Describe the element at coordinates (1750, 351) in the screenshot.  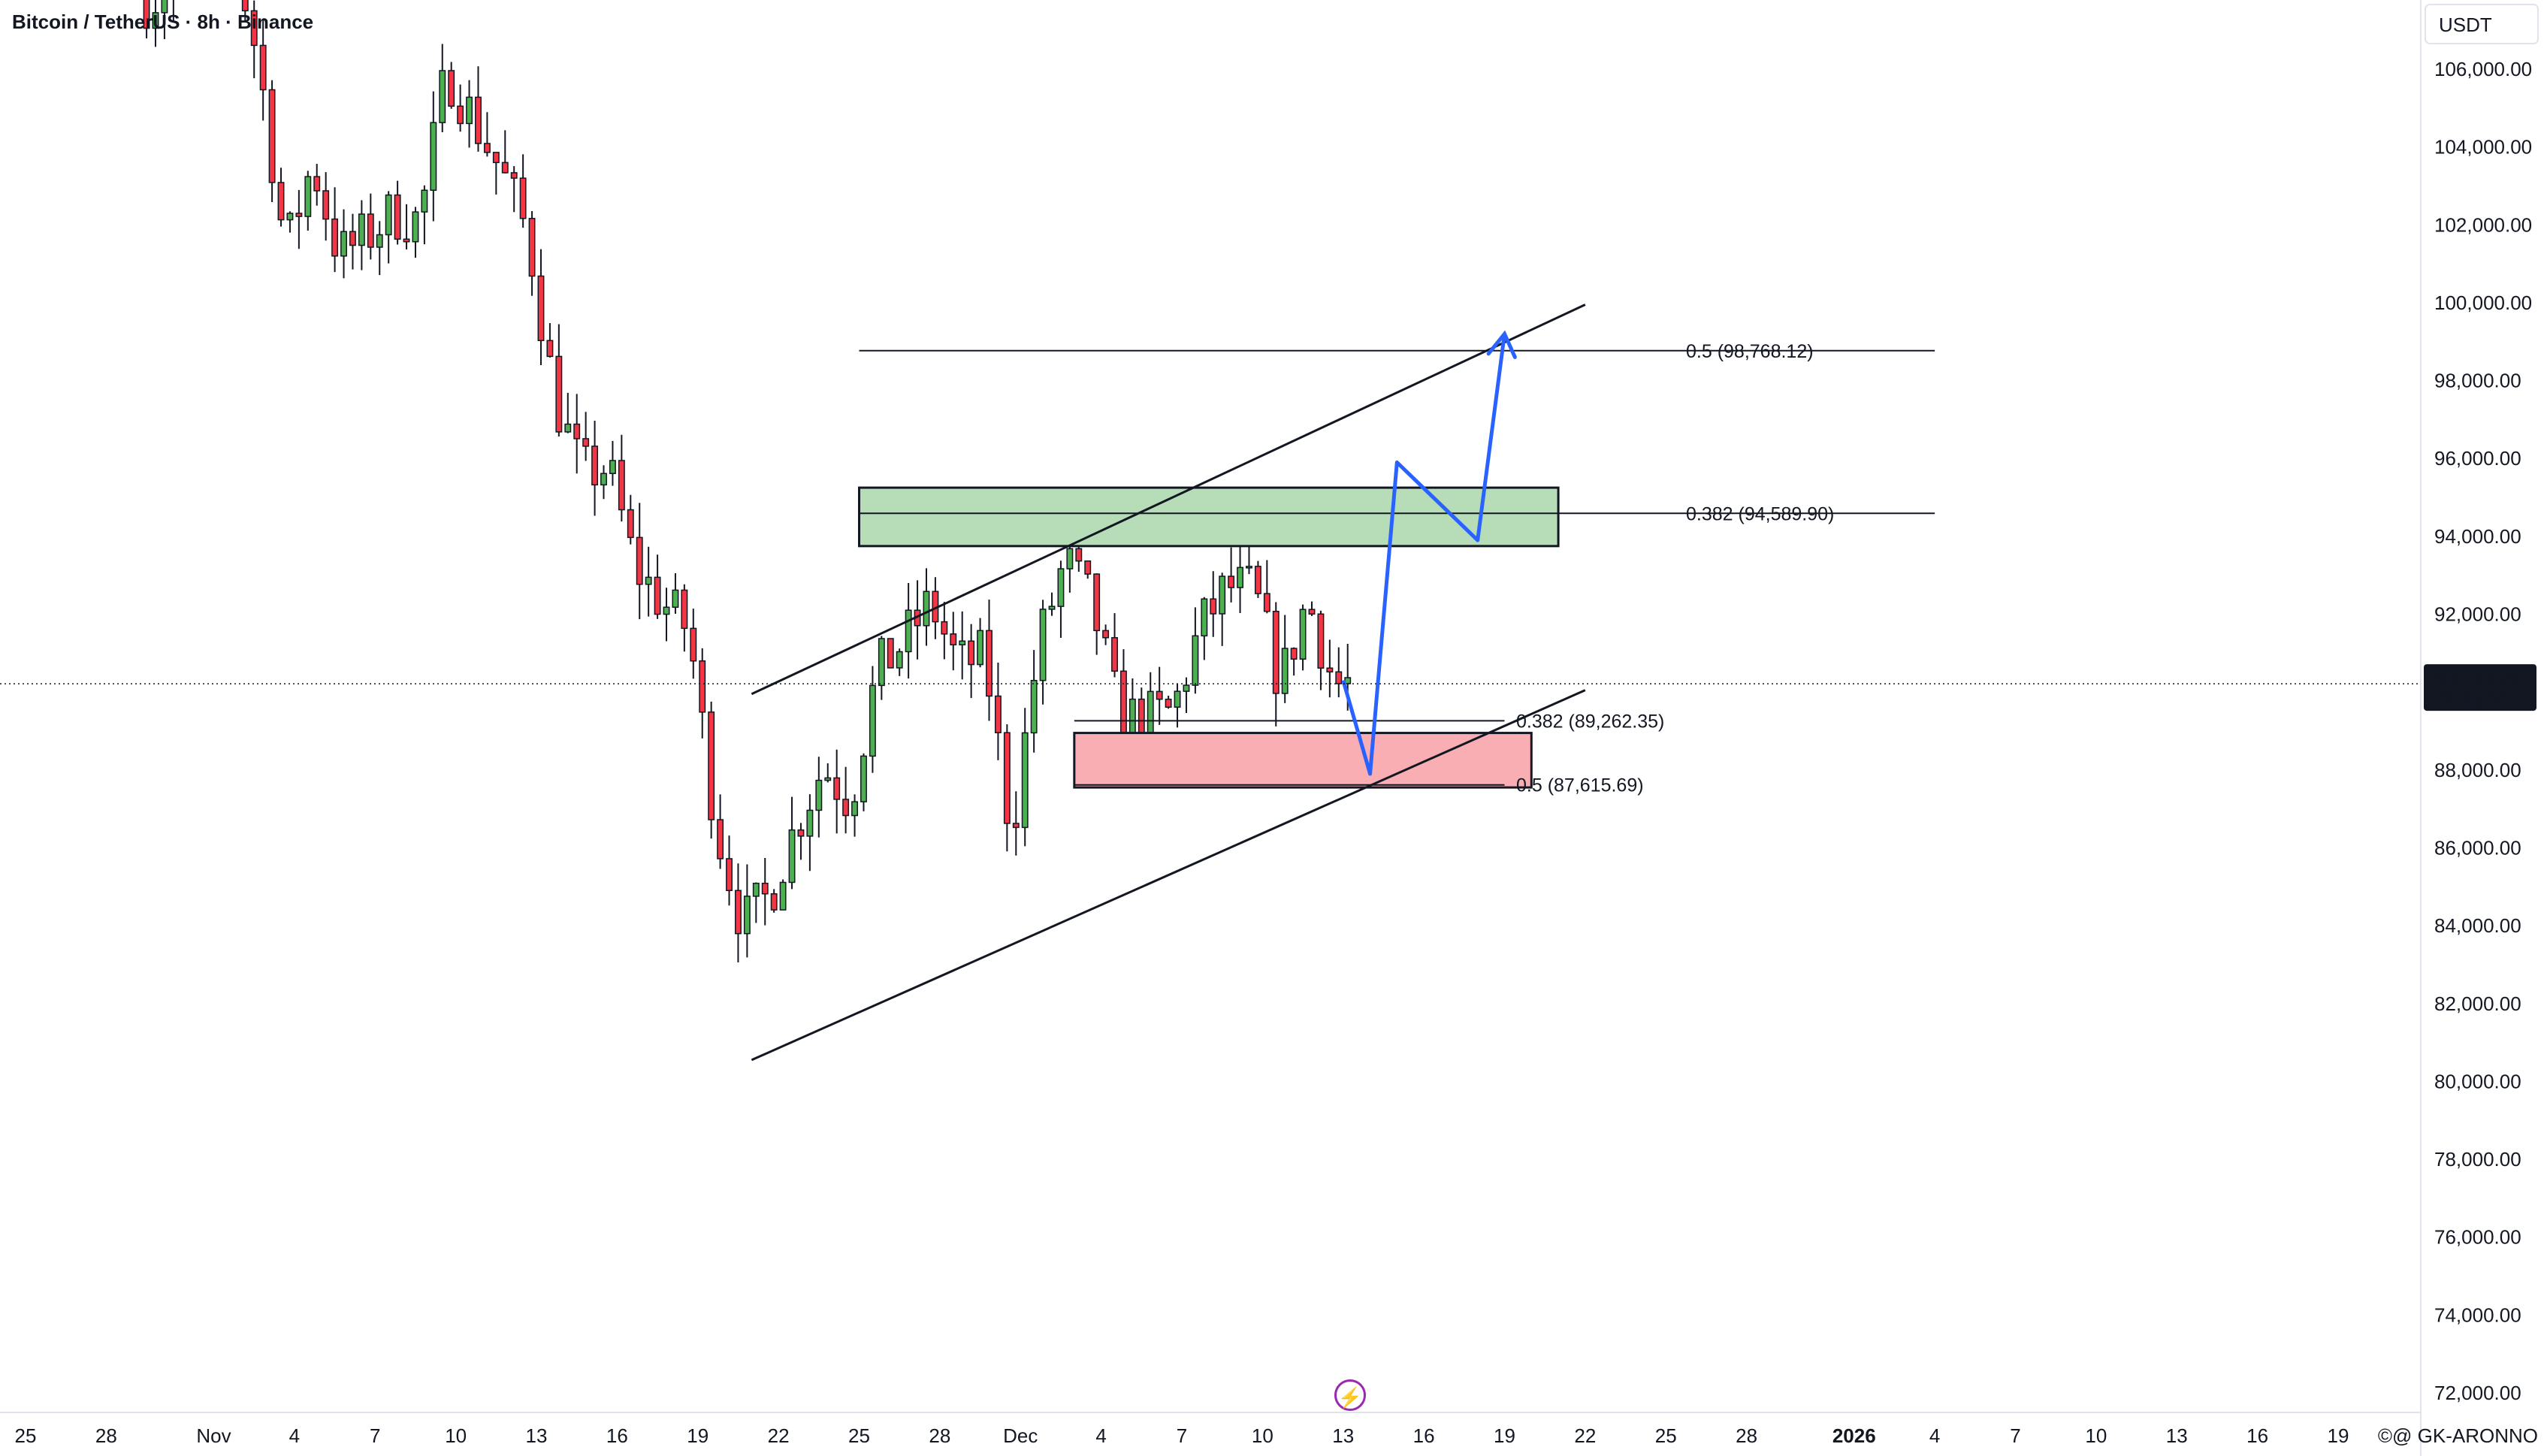
I see `fib-level-label: 0.5 (98,768.12)` at that location.